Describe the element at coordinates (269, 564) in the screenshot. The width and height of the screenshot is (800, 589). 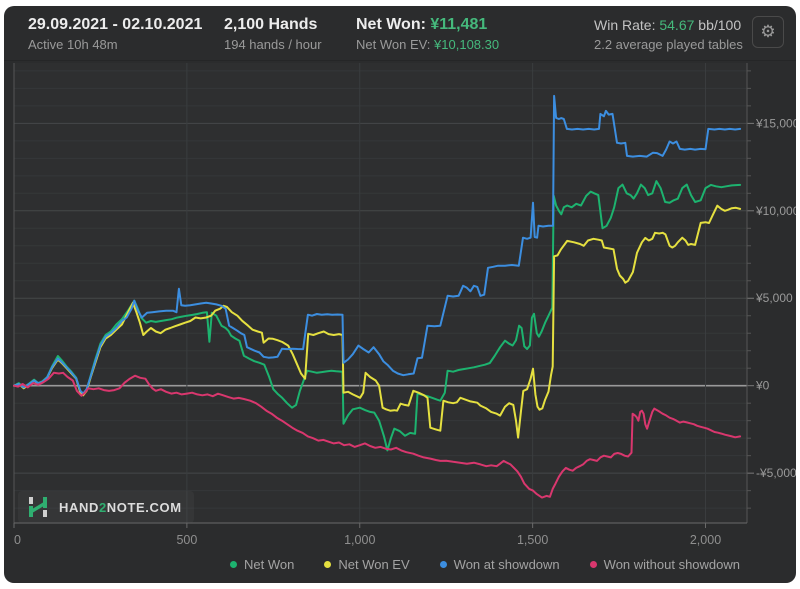
I see `legend-label: Net Won` at that location.